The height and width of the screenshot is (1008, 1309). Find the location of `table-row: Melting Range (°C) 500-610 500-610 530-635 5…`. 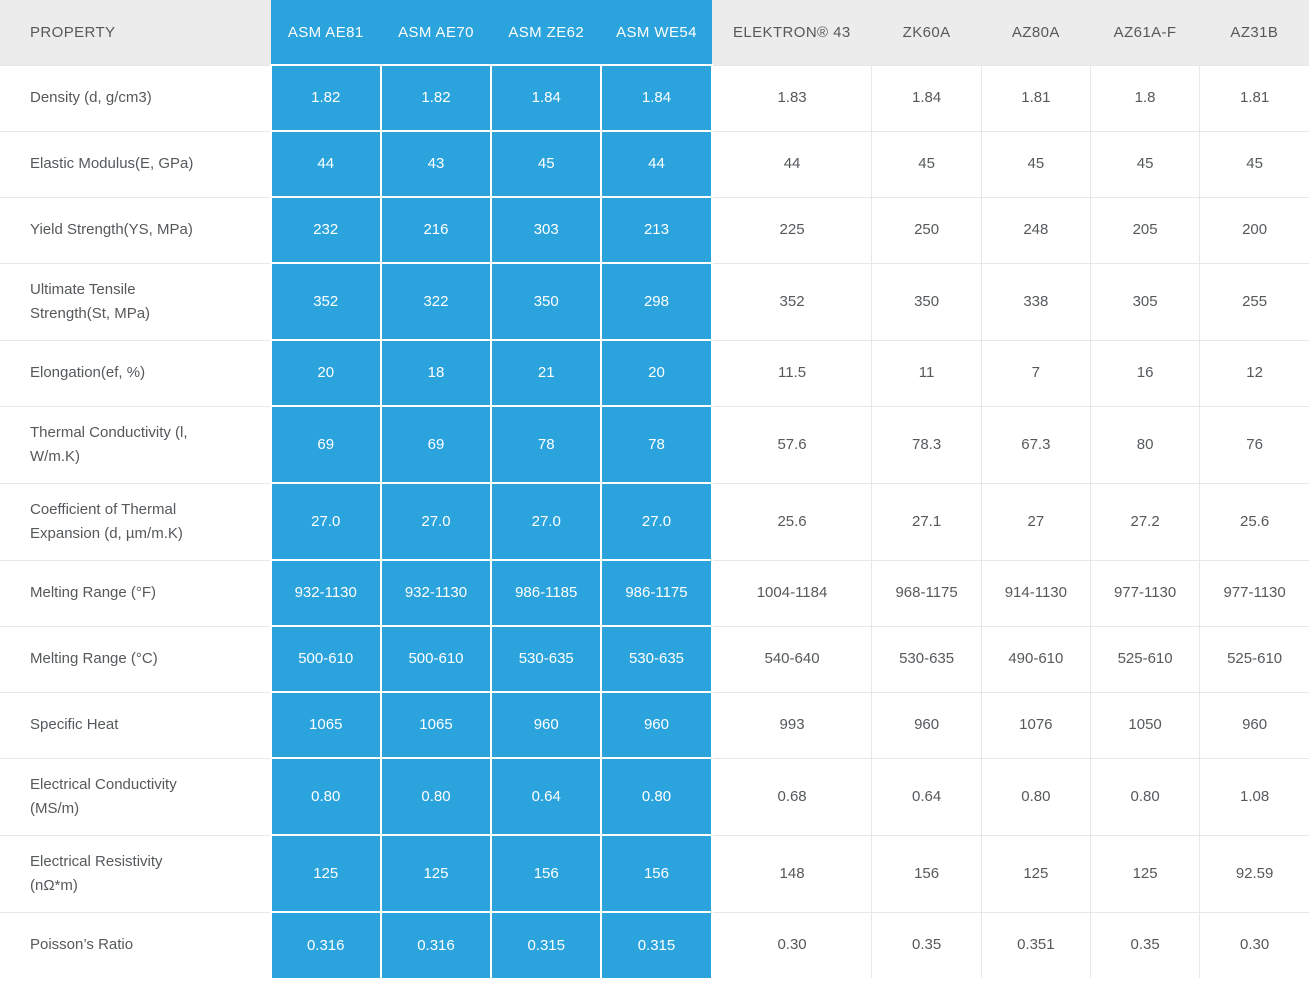

table-row: Melting Range (°C) 500-610 500-610 530-635 5… is located at coordinates (654, 659).